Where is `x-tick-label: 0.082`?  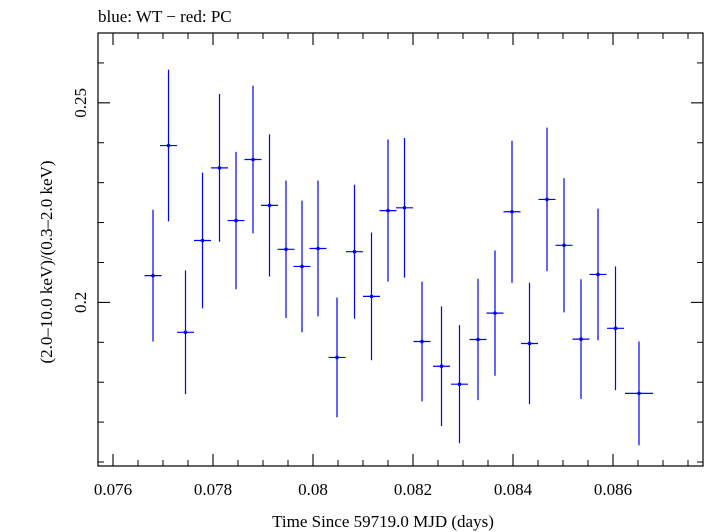 x-tick-label: 0.082 is located at coordinates (413, 489).